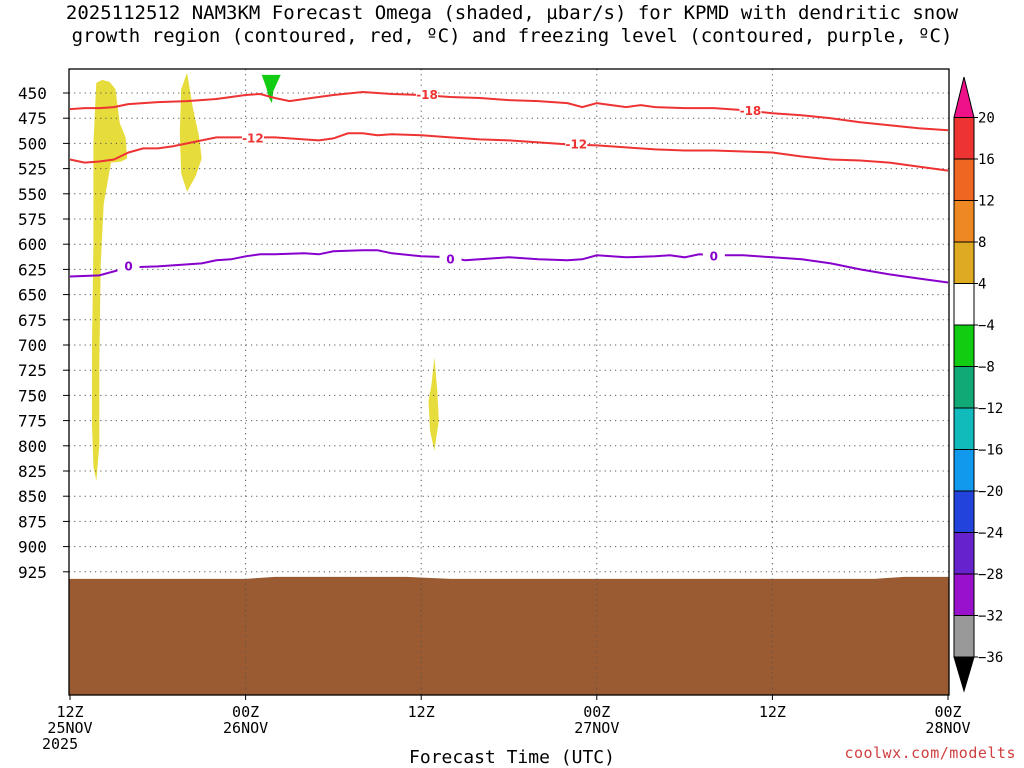  Describe the element at coordinates (990, 492) in the screenshot. I see `colorbar-label: −20` at that location.